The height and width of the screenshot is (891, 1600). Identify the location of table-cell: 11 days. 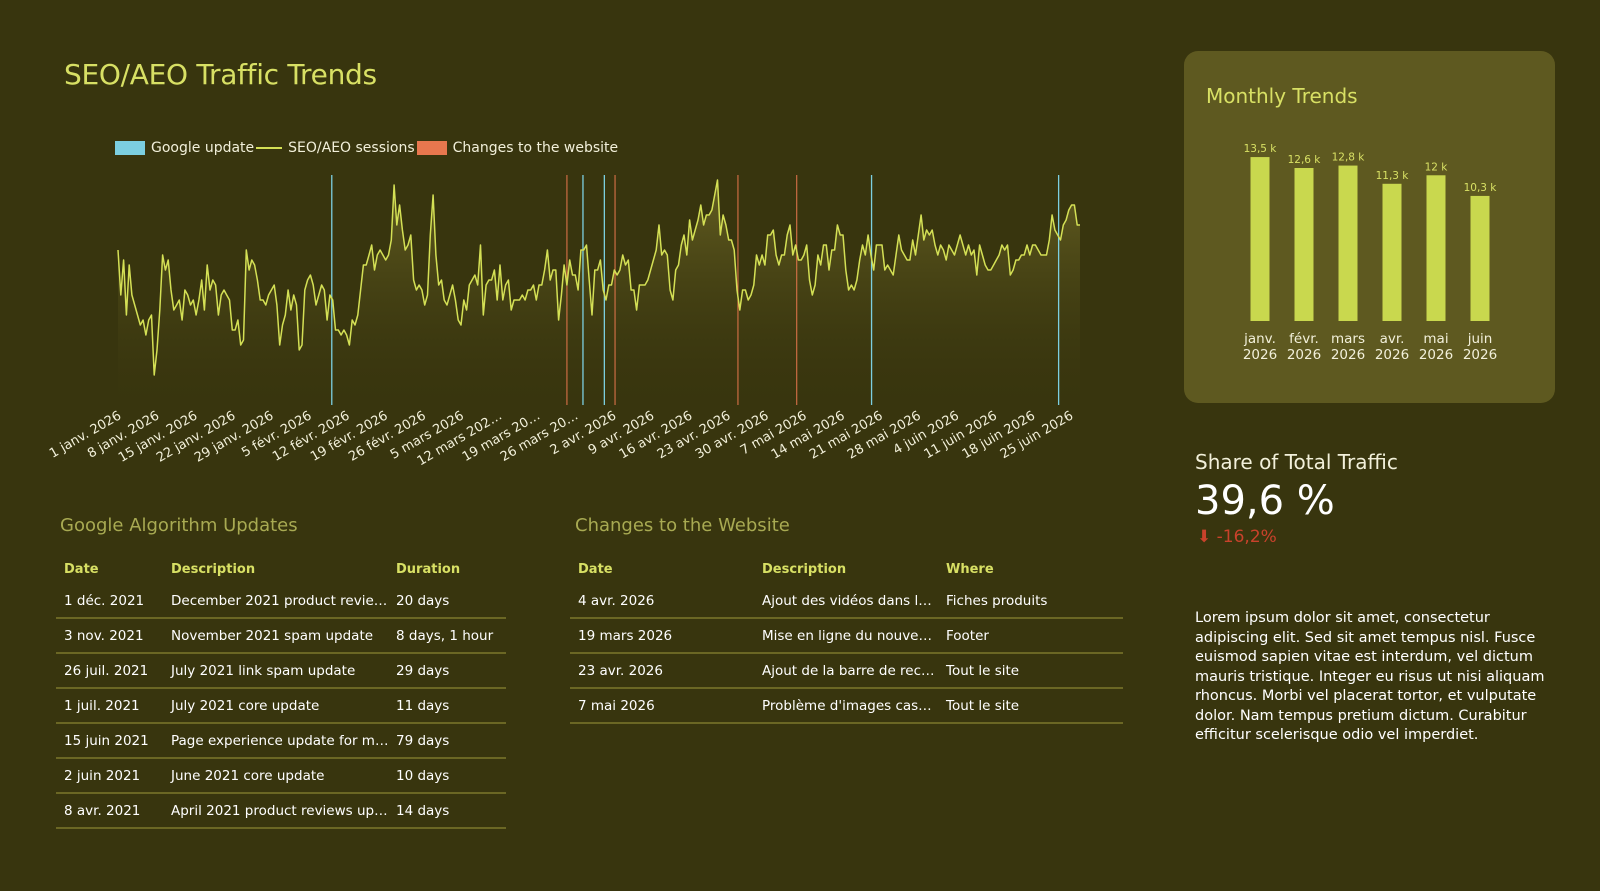
(447, 706).